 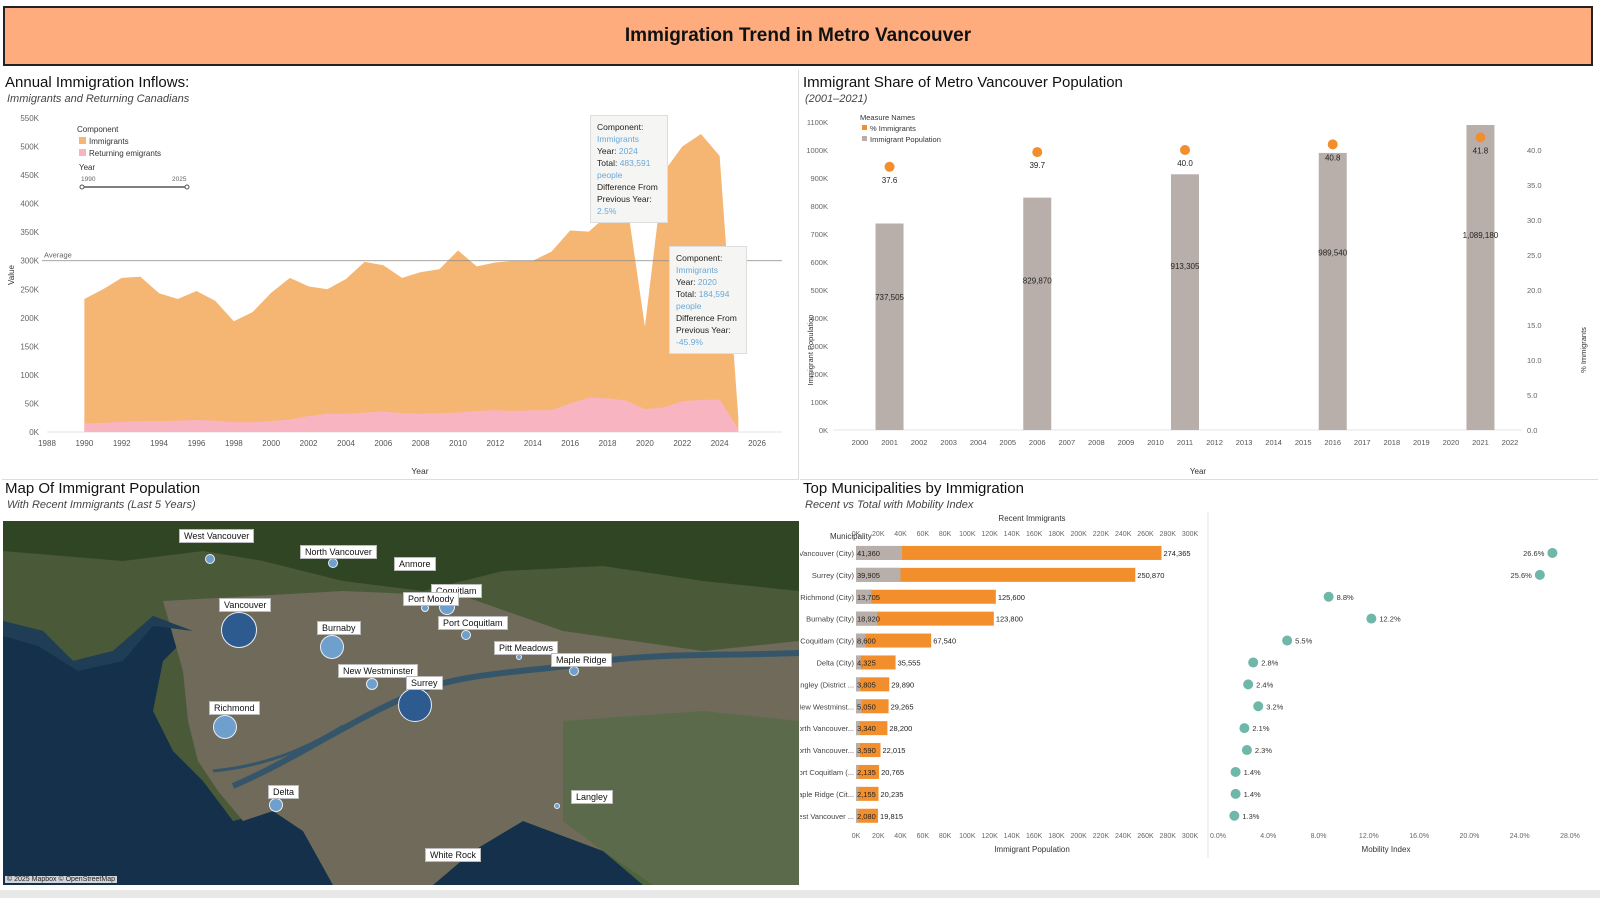 What do you see at coordinates (890, 180) in the screenshot?
I see `pct-immigrants-label: 37.6` at bounding box center [890, 180].